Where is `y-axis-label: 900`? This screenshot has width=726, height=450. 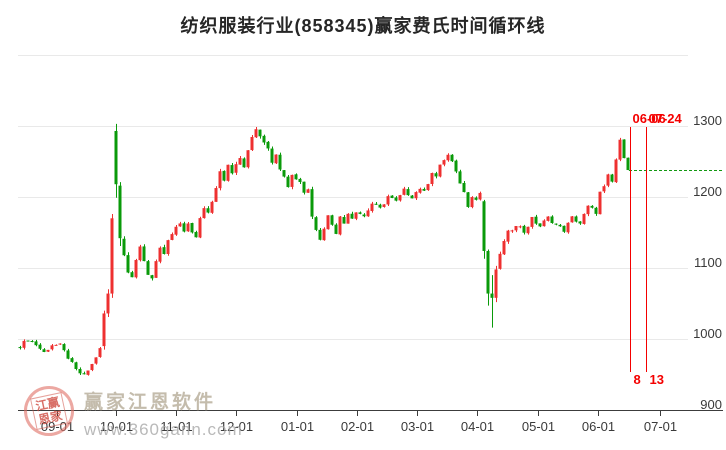
y-axis-label: 900 is located at coordinates (711, 404).